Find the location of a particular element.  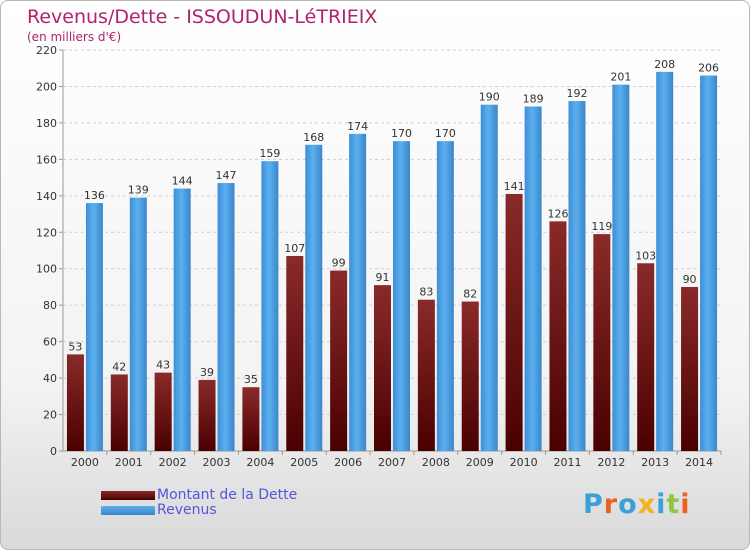

data-label-dette: 43 is located at coordinates (163, 365).